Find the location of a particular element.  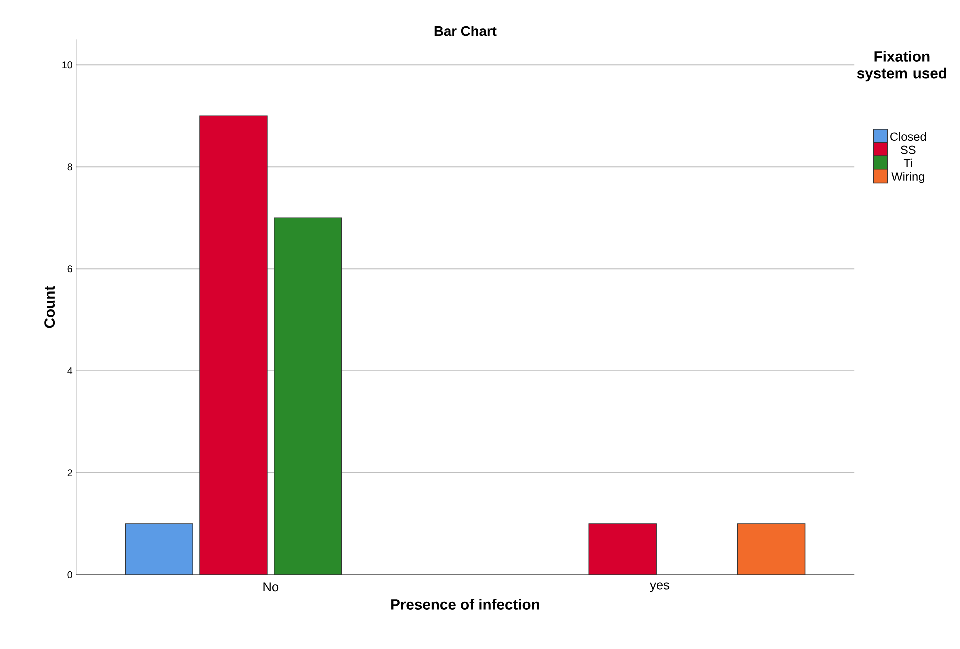

y-axis-title: Count is located at coordinates (50, 307).